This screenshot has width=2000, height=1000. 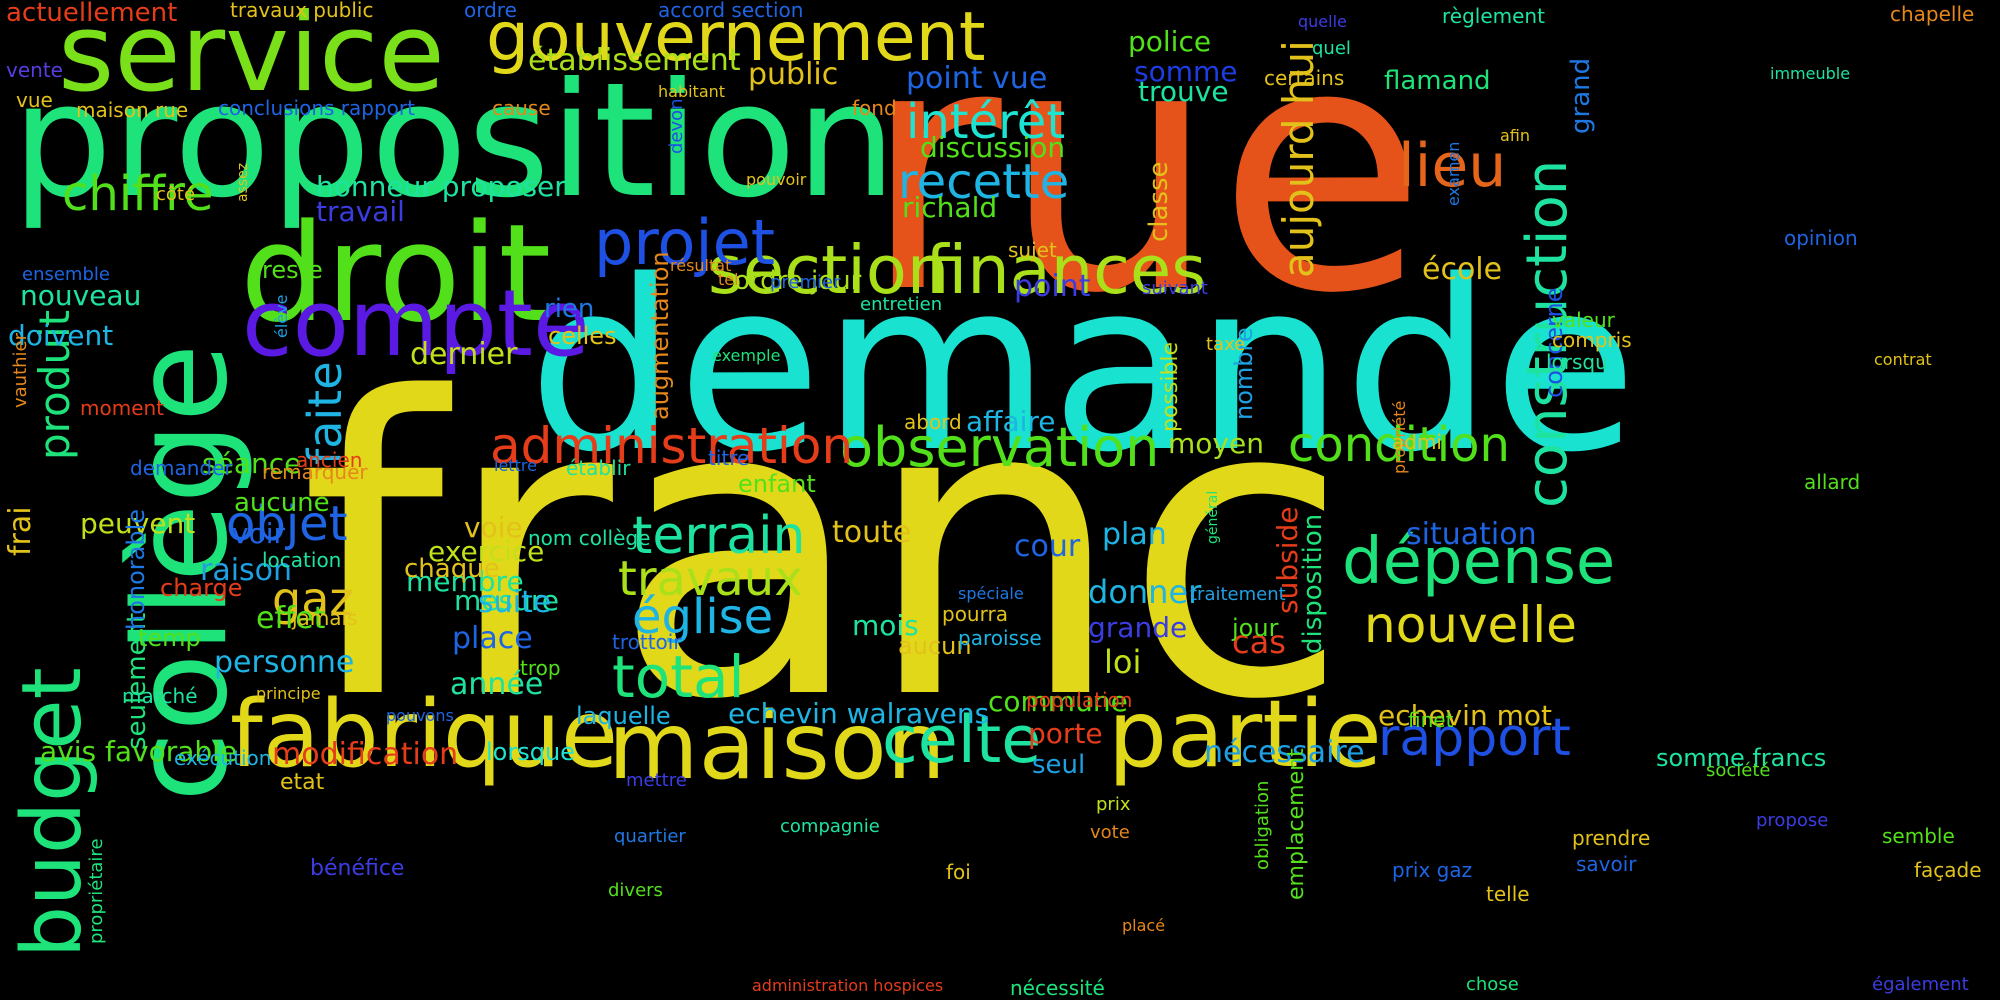 What do you see at coordinates (975, 614) in the screenshot?
I see `word-pourra: pourra` at bounding box center [975, 614].